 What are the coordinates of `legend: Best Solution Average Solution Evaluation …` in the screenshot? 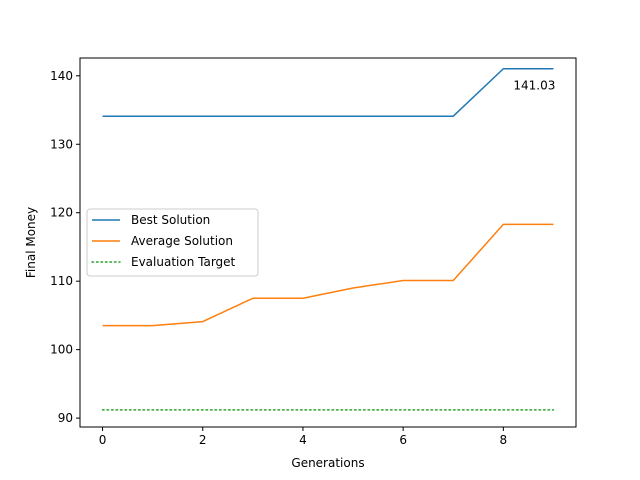 It's located at (172, 242).